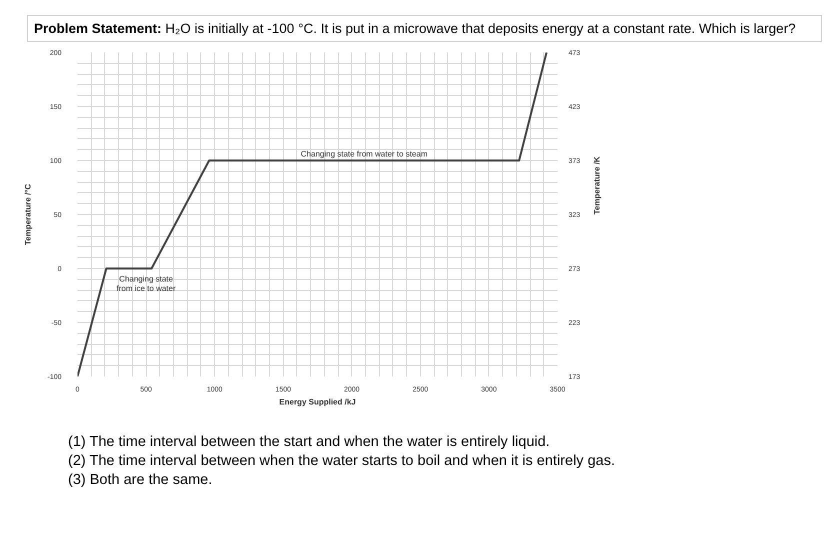 This screenshot has height=544, width=824. What do you see at coordinates (364, 154) in the screenshot?
I see `annotation: Changing state from water to steam` at bounding box center [364, 154].